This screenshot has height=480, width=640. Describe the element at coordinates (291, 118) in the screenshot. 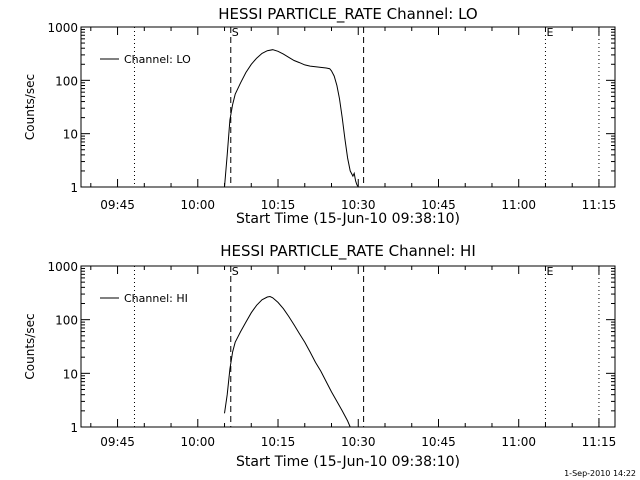

I see `series-line-lo` at that location.